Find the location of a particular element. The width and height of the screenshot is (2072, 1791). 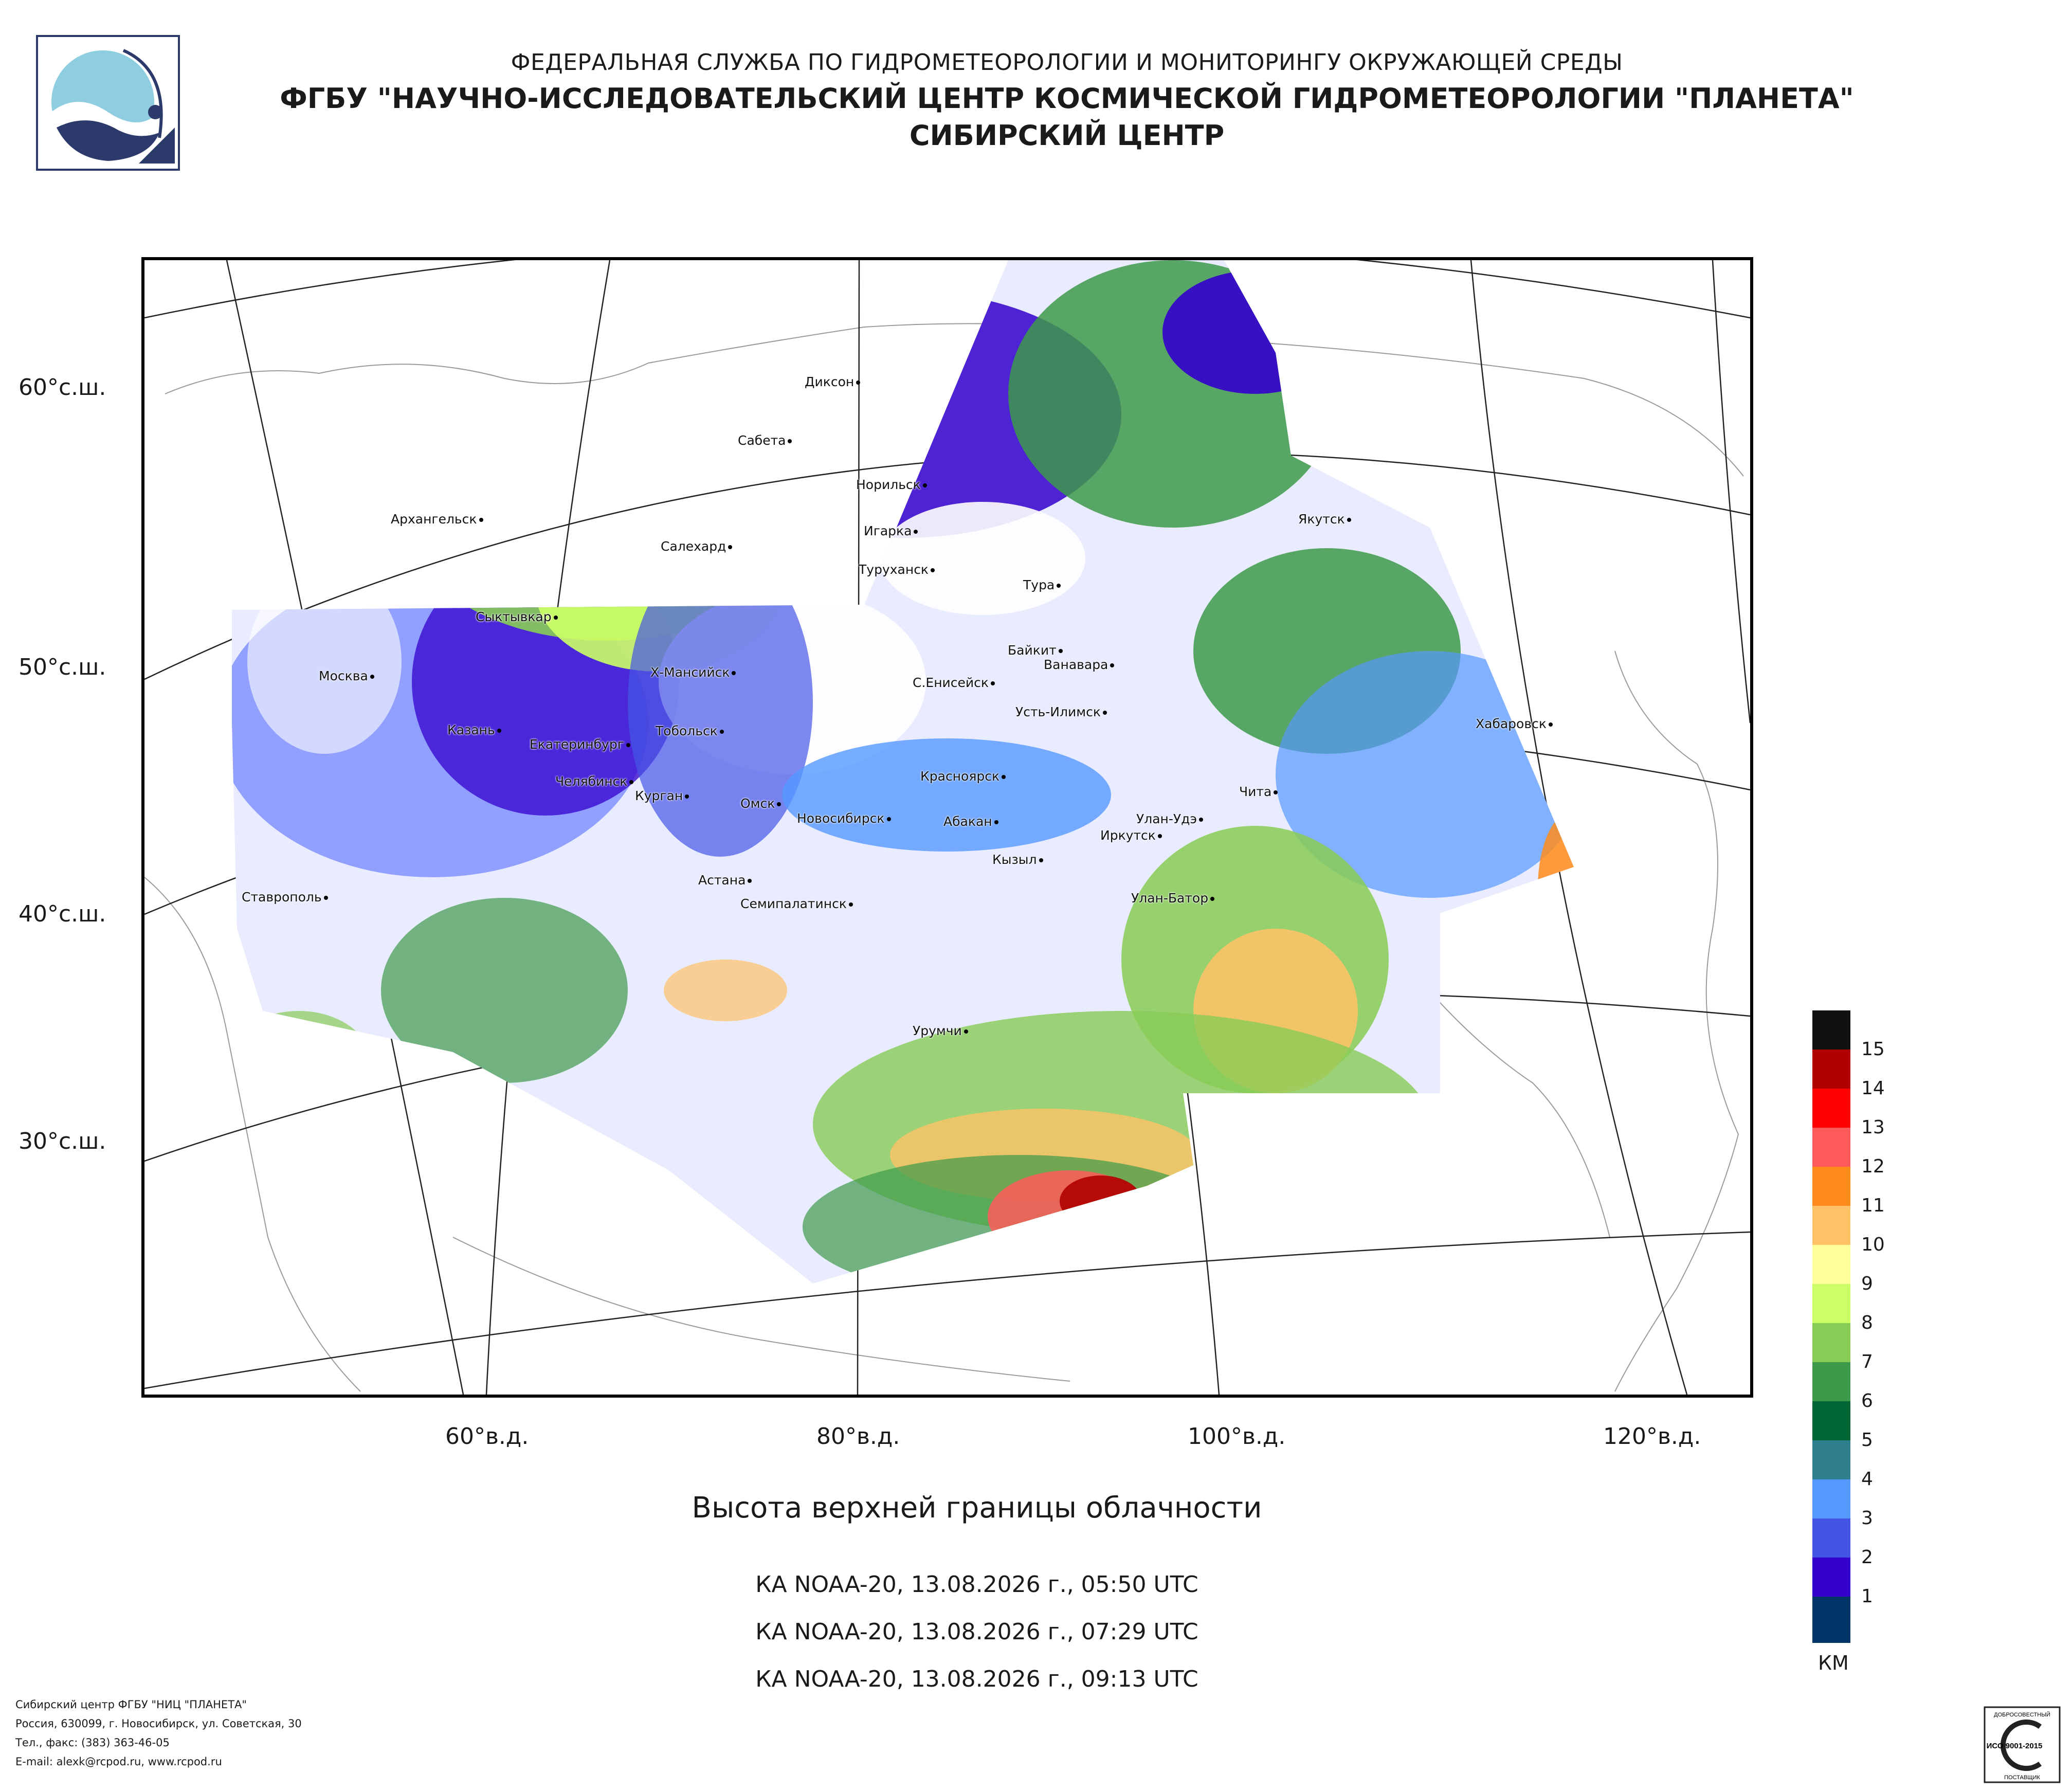

city-label: Казань is located at coordinates (474, 729).